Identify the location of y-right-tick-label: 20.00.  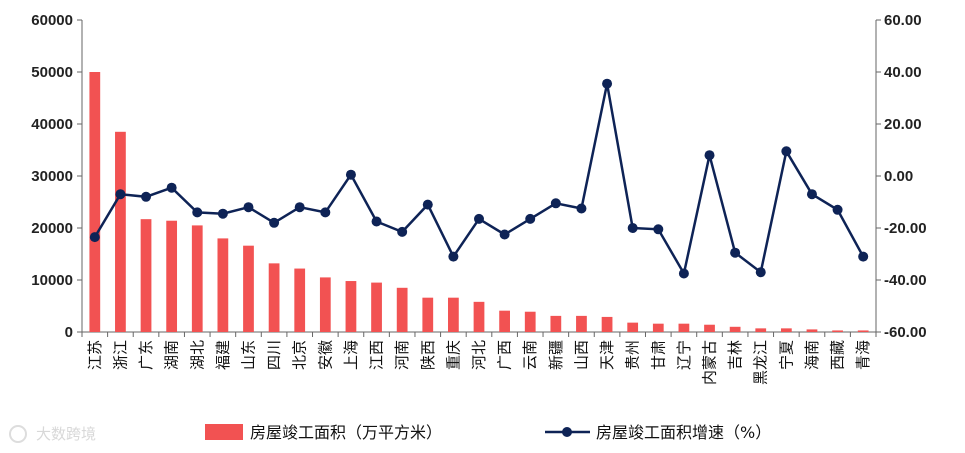
(903, 124).